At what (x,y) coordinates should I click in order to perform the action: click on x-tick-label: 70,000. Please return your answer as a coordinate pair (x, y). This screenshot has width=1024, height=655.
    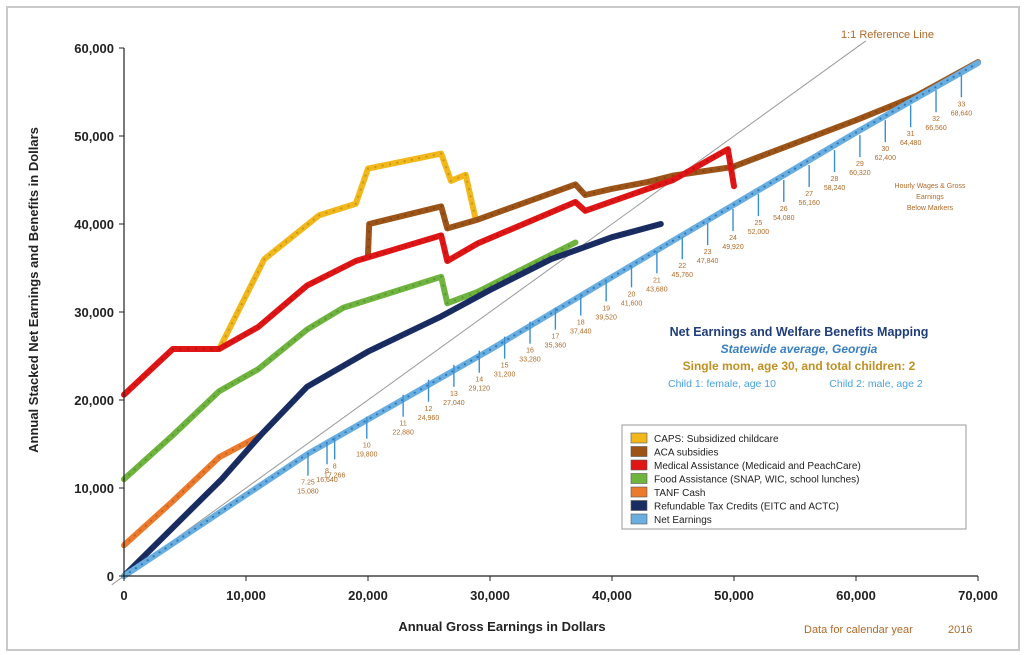
    Looking at the image, I should click on (978, 595).